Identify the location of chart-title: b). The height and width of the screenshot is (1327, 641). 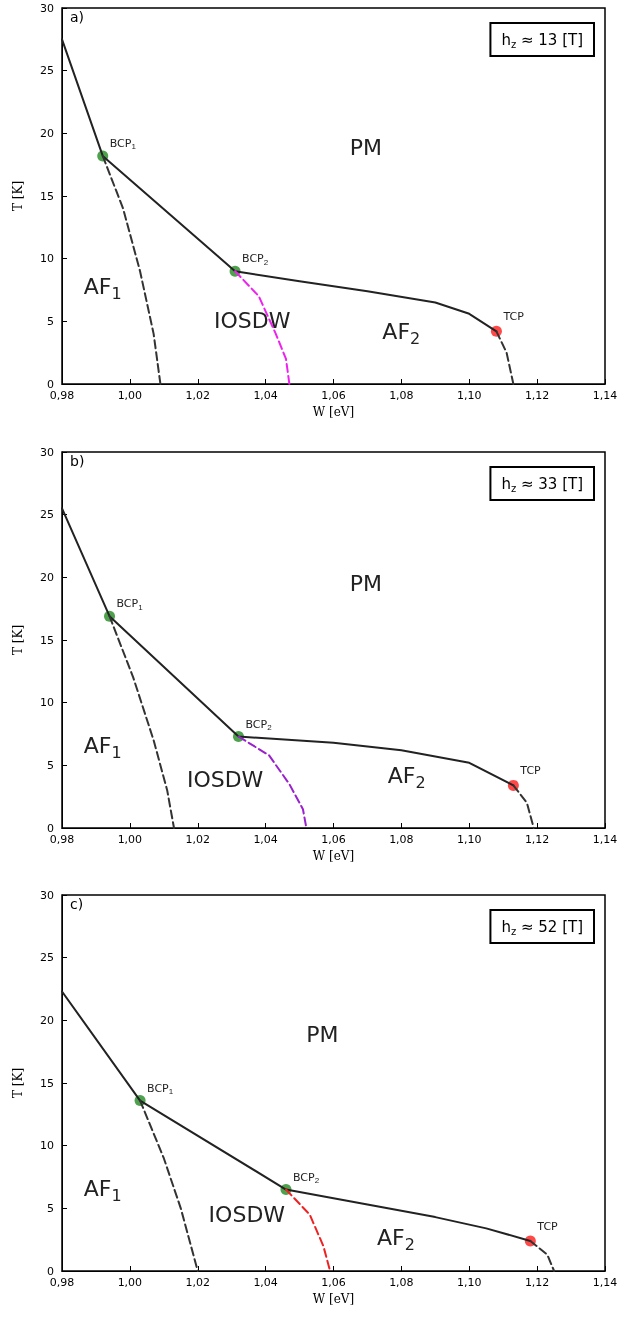
(77, 461).